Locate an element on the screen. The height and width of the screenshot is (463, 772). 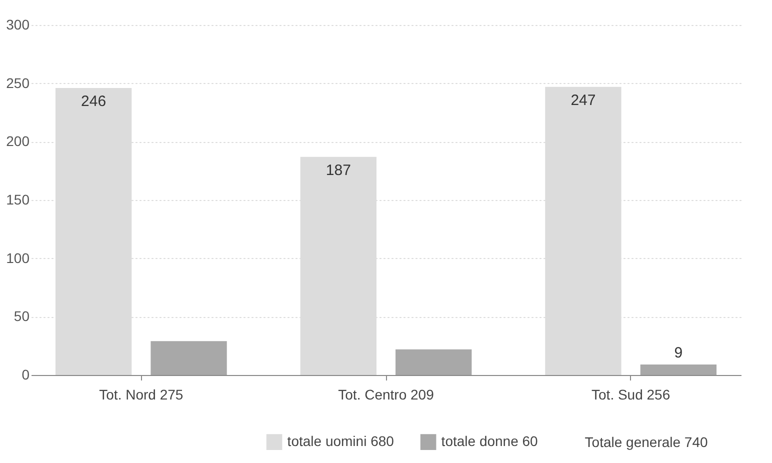
y-tick-label: 300 is located at coordinates (18, 24).